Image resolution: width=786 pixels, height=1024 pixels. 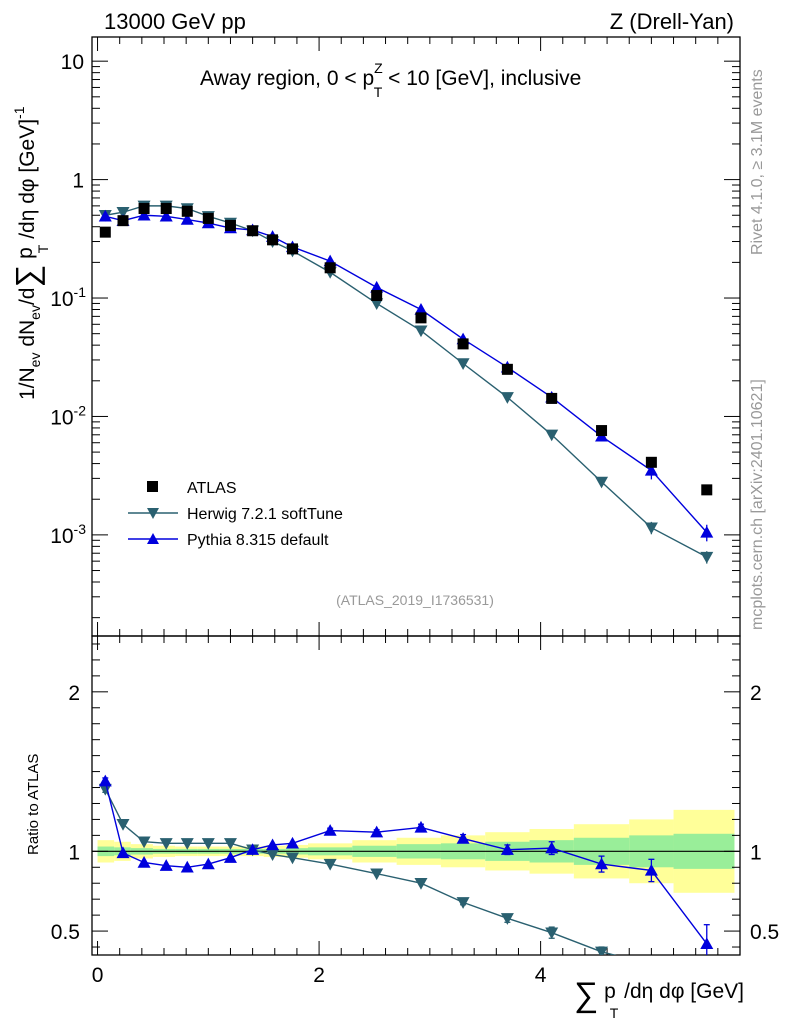 I want to click on title-post: < 10 [GeV], inclusive, so click(x=481, y=78).